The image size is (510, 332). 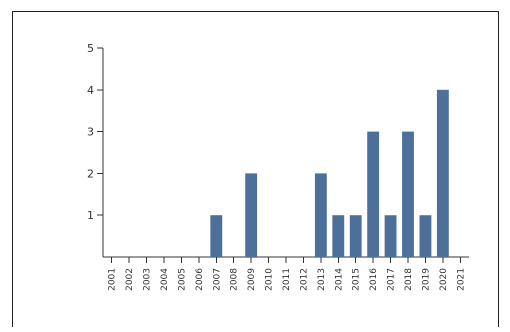 I want to click on x-tick-label: 2013, so click(x=322, y=279).